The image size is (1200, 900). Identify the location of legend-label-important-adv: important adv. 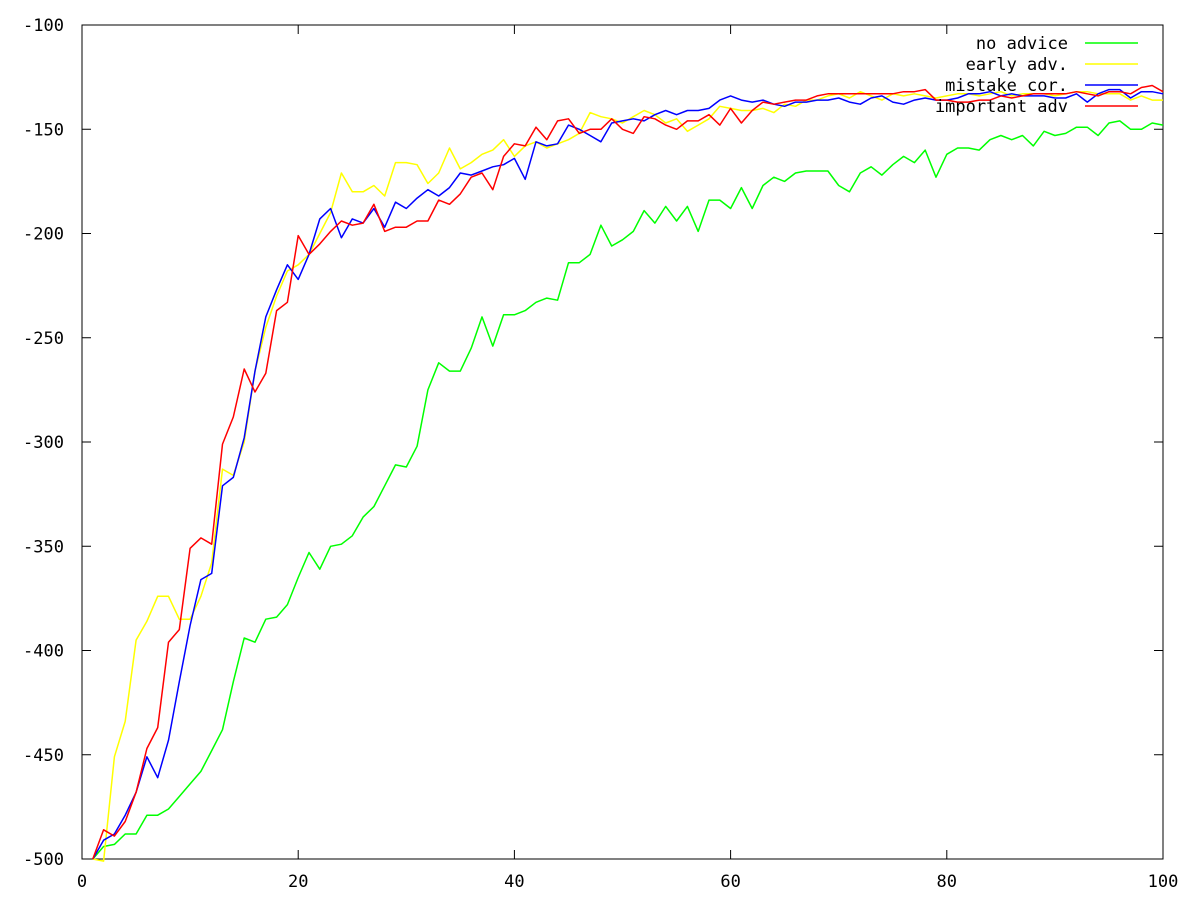
(1001, 107).